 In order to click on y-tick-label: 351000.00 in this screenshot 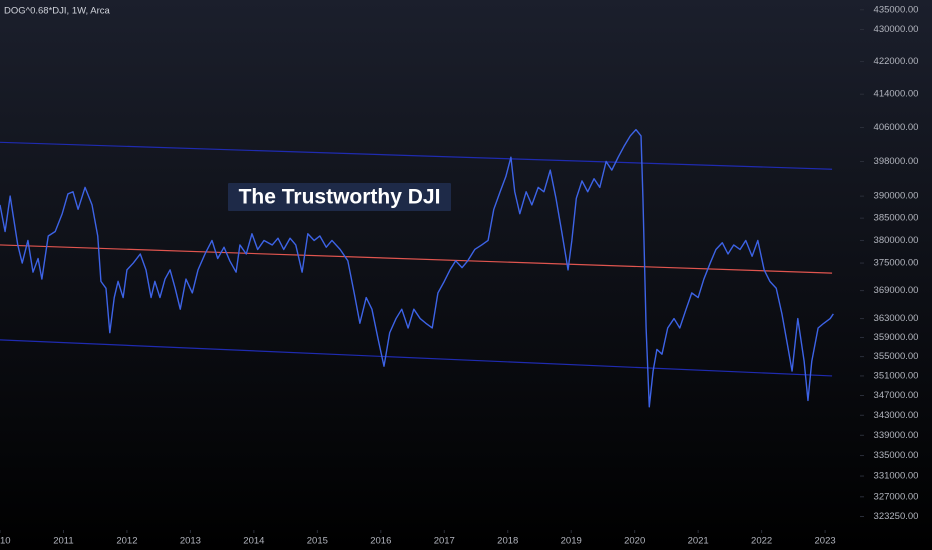, I will do `click(896, 375)`.